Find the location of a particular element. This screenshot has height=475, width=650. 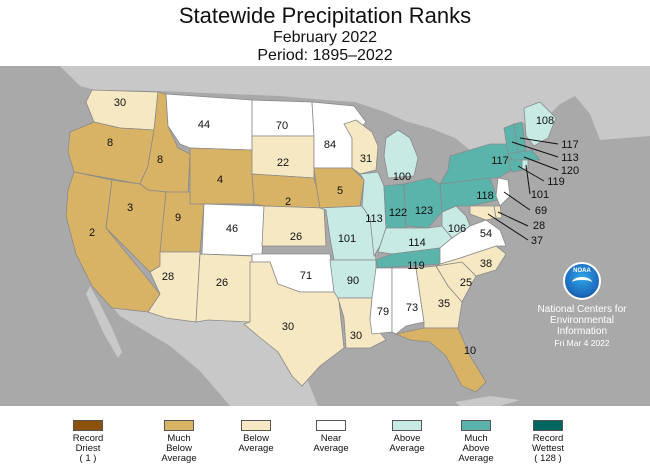

rank-label-nc: 38 is located at coordinates (486, 264).